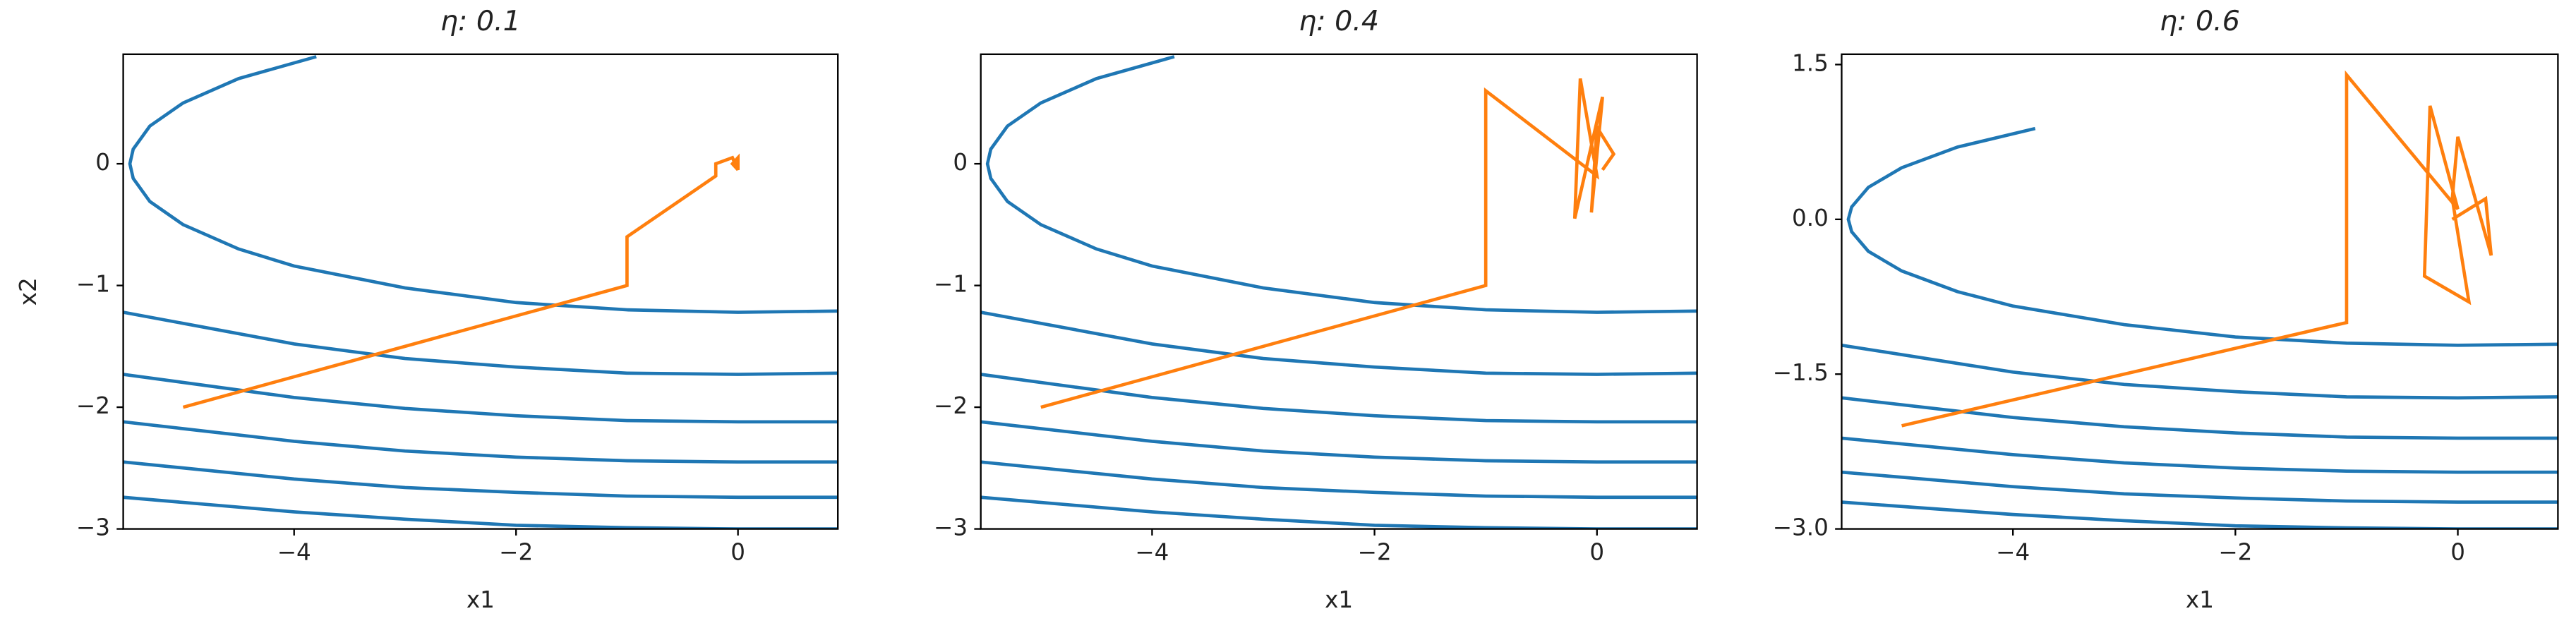 This screenshot has width=2576, height=628. I want to click on y-tick-label: −1.5, so click(1801, 372).